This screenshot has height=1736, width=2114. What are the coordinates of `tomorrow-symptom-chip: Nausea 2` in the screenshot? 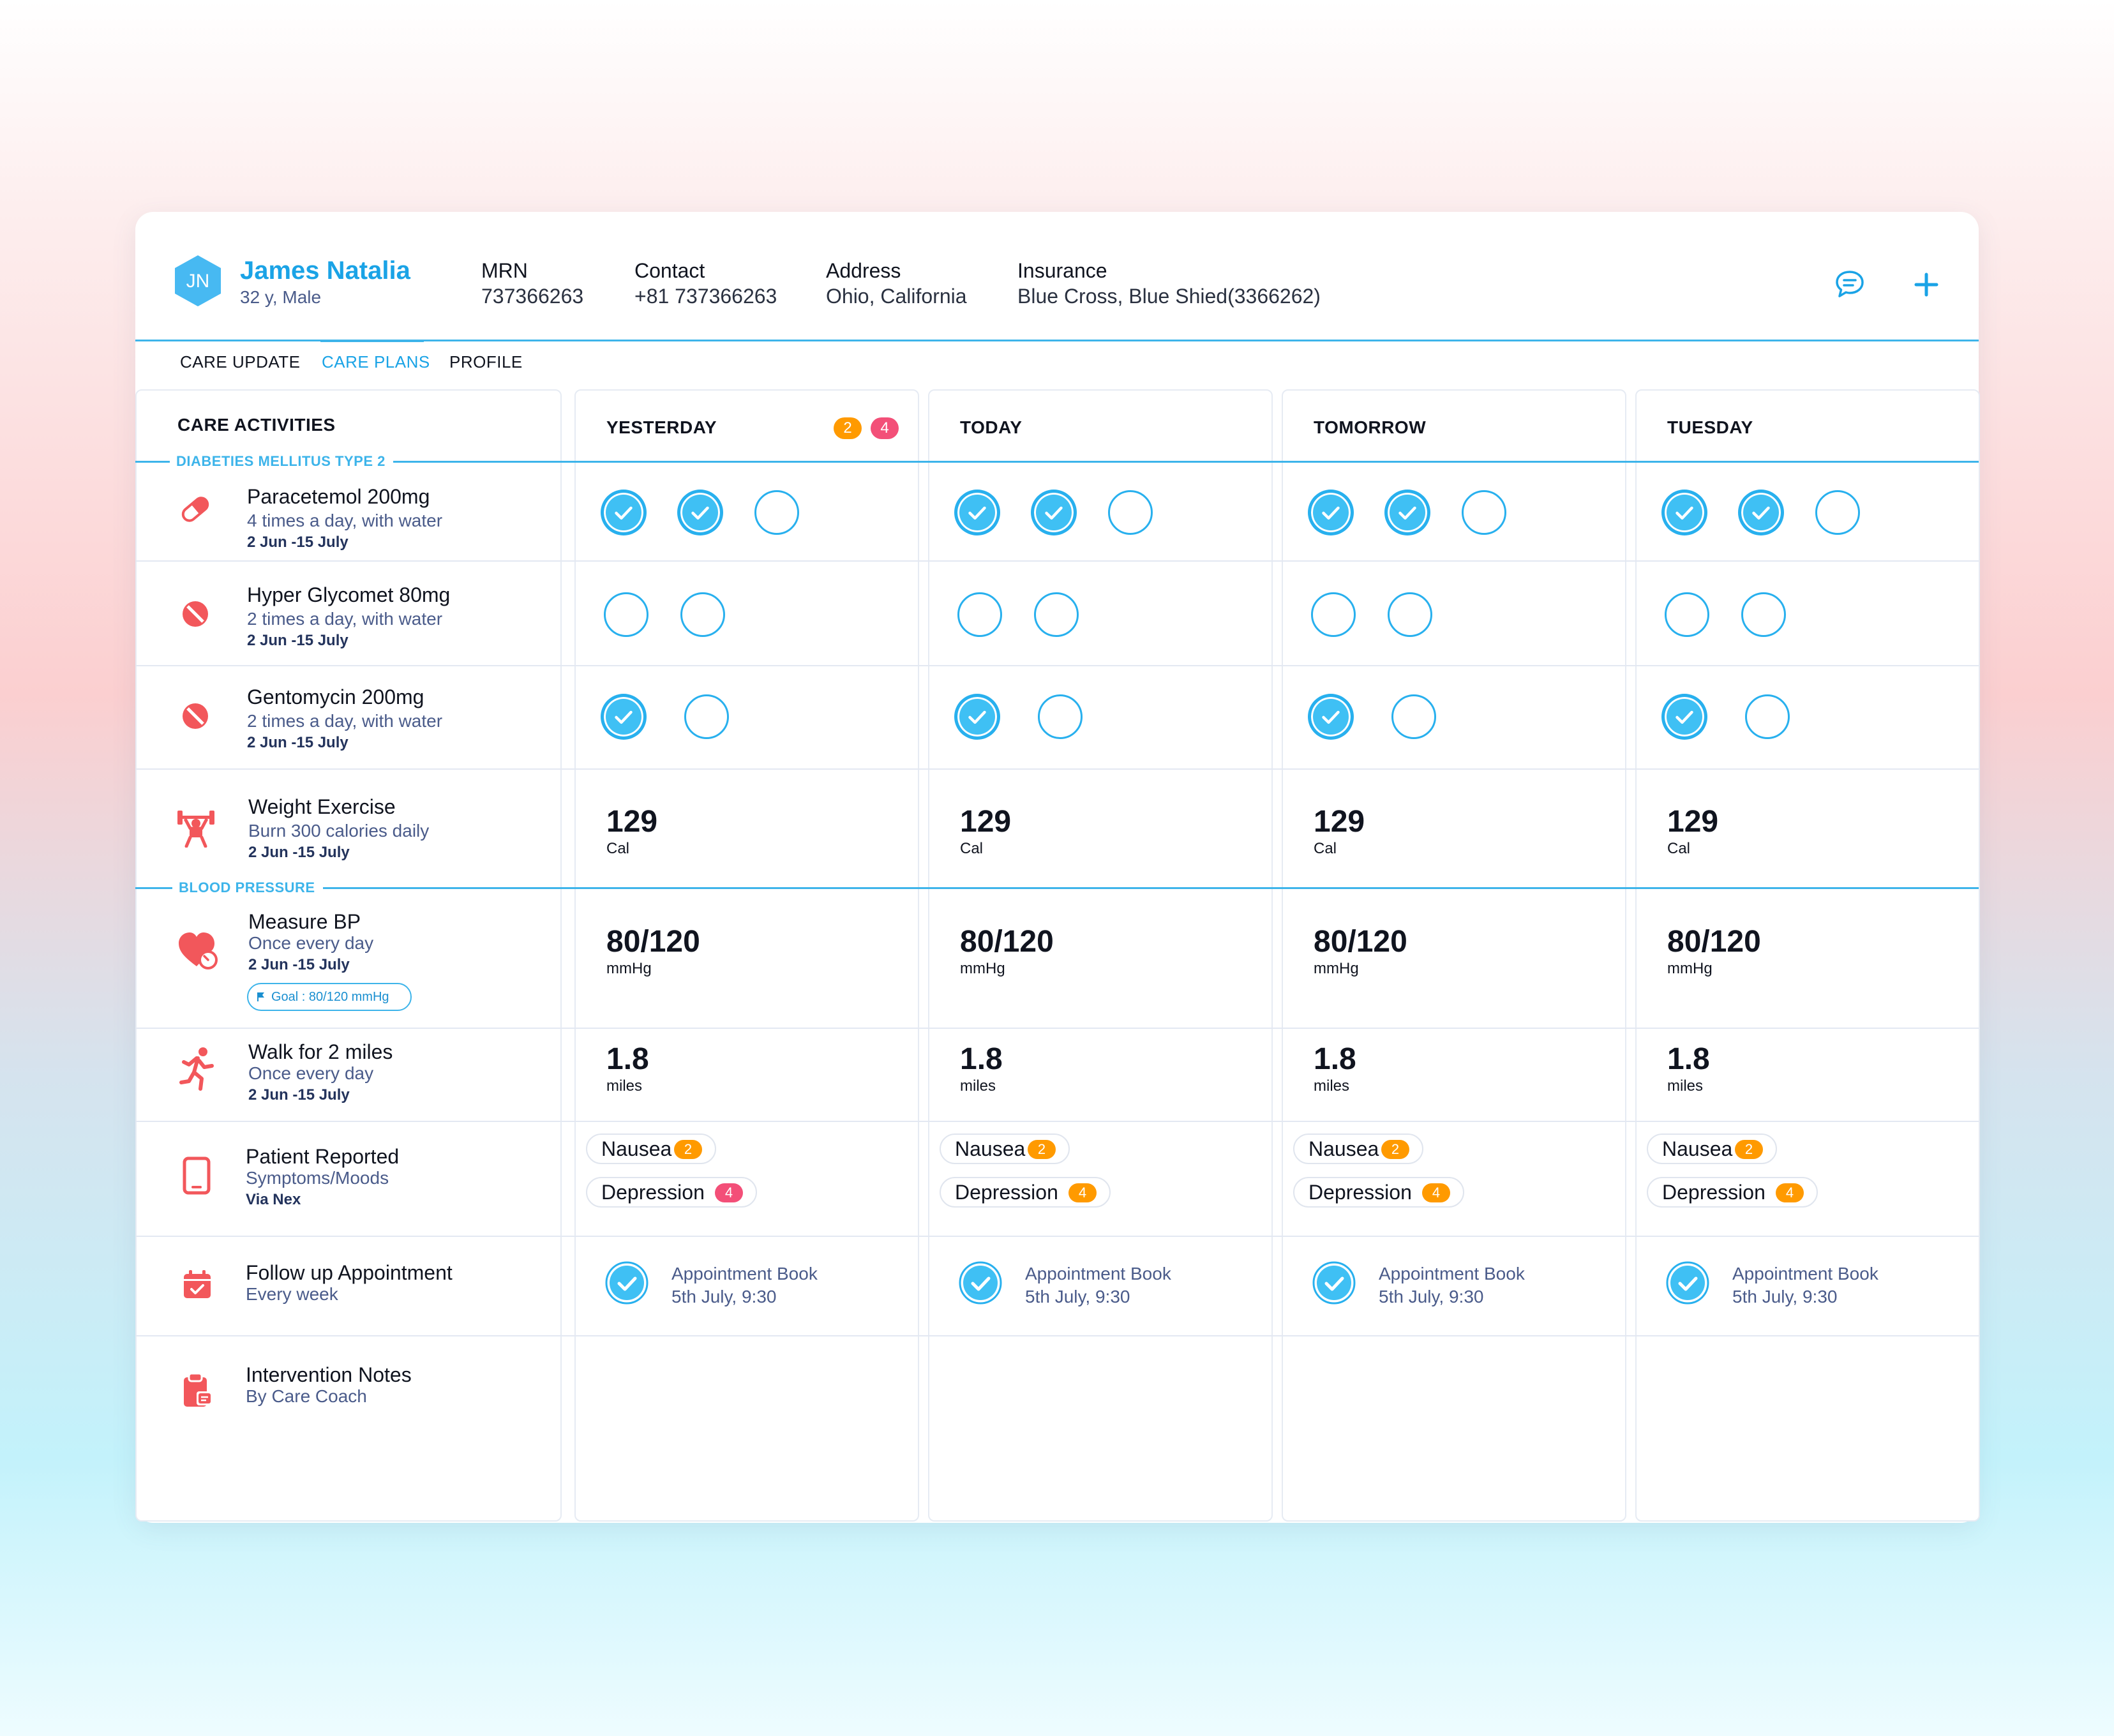 It's located at (1358, 1149).